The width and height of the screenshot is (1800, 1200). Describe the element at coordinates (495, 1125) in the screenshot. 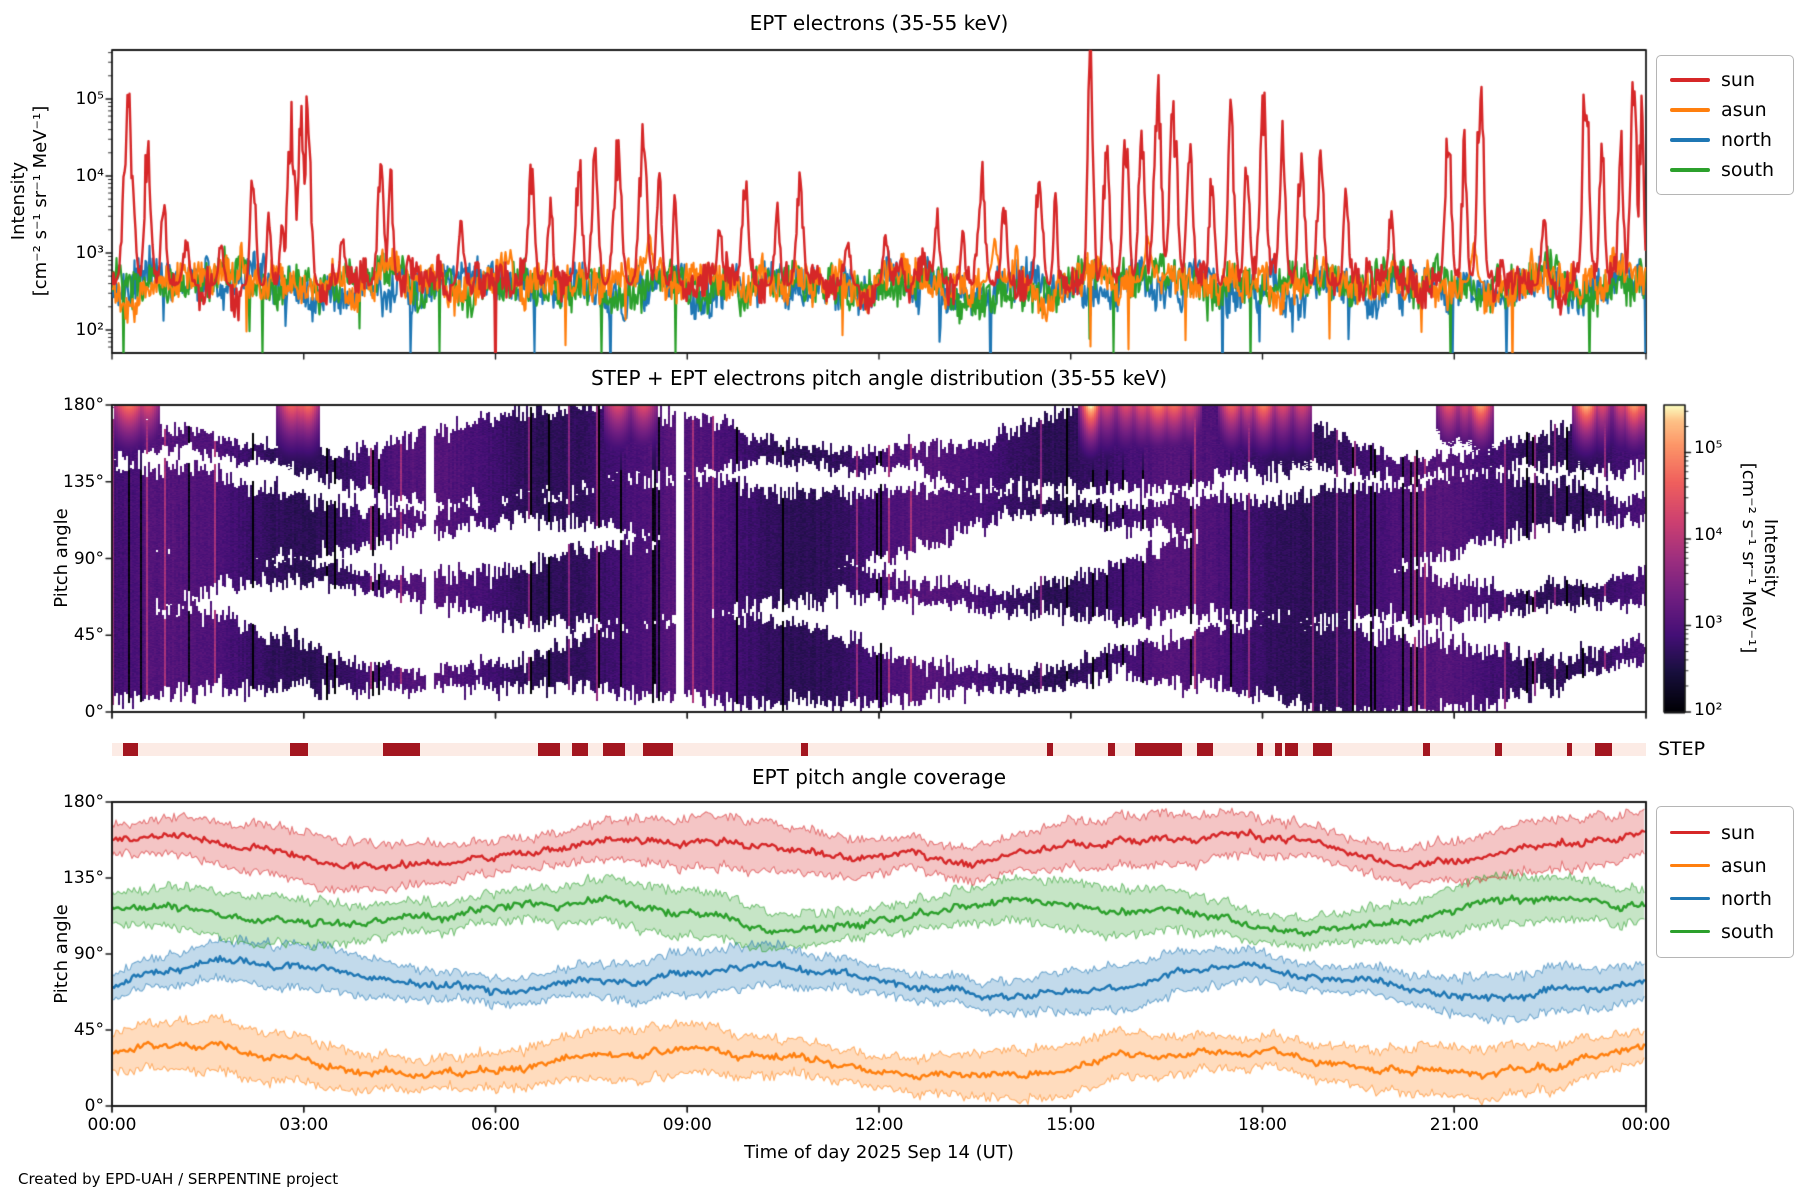

I see `xtick-label: 06:00` at that location.